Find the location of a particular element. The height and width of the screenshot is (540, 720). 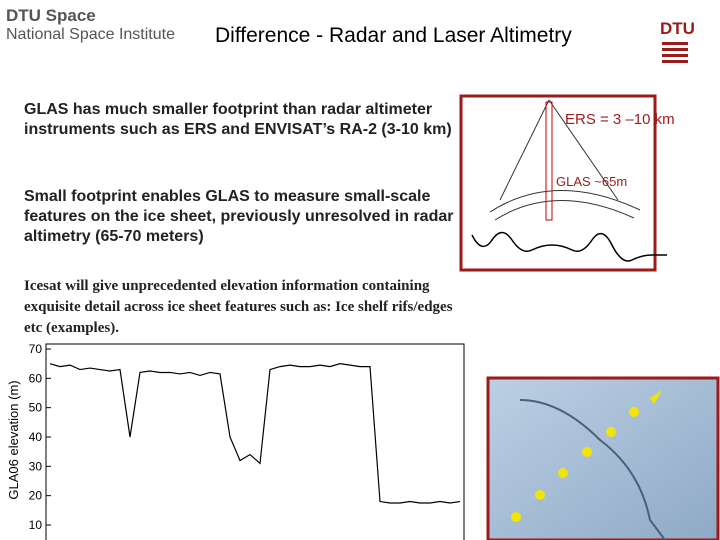

brand: DTU is located at coordinates (677, 28).